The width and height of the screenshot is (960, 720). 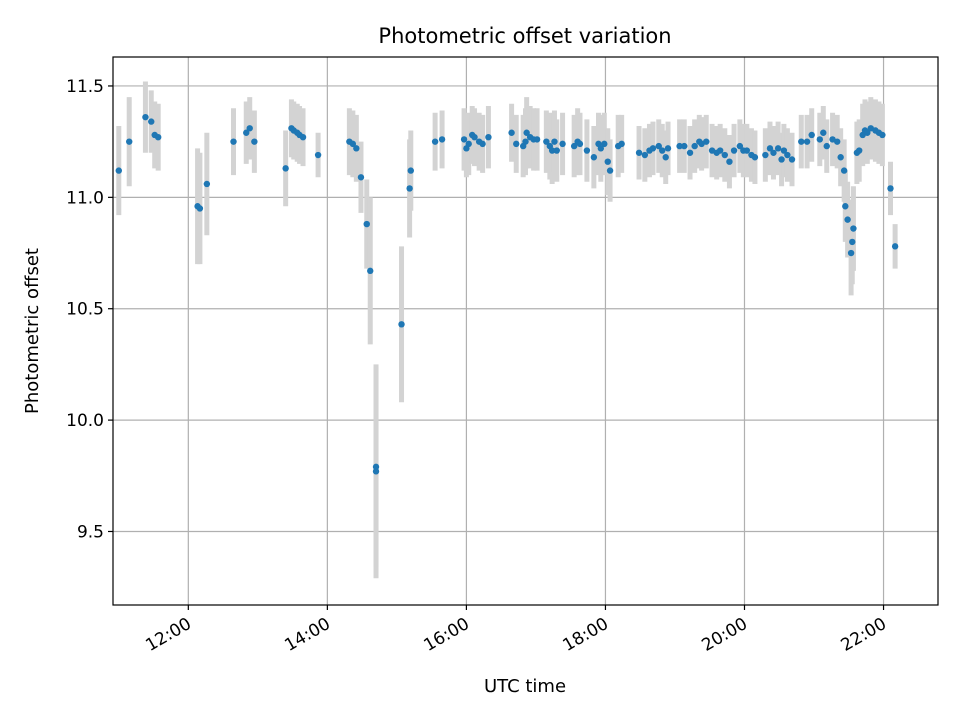 I want to click on y-axis-ticks: 9.5 10.0 10.5 11.0 11.5, so click(x=89, y=309).